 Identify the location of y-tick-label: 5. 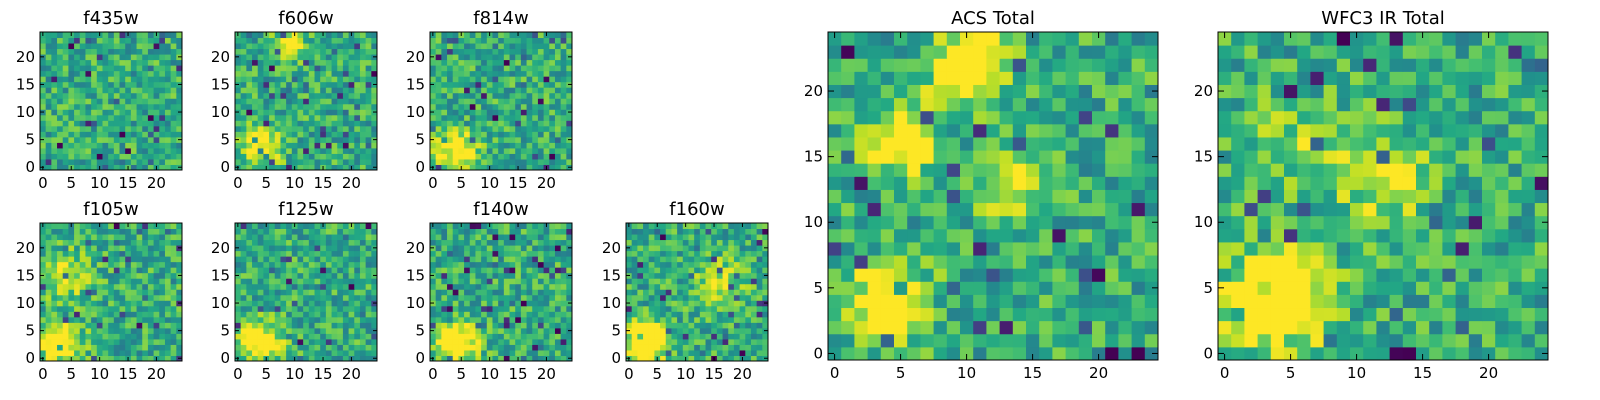
(420, 331).